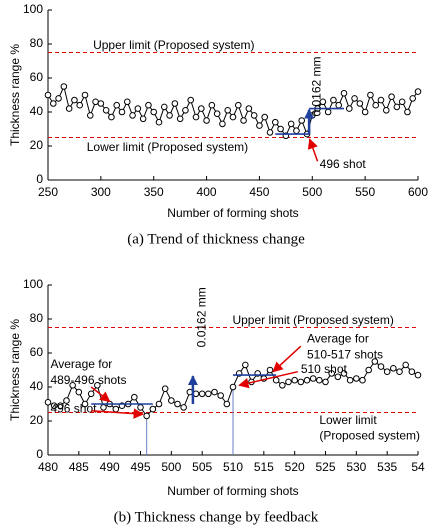 This screenshot has height=532, width=432. Describe the element at coordinates (48, 192) in the screenshot. I see `x-tick-label: 250` at that location.